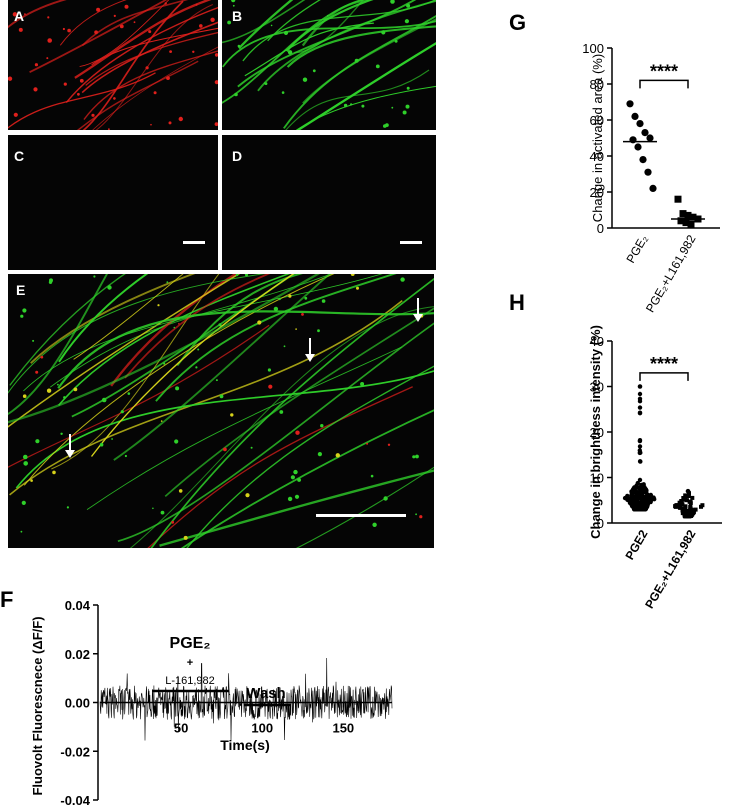 This screenshot has width=753, height=812. I want to click on f-x-tick-label: 100, so click(262, 728).